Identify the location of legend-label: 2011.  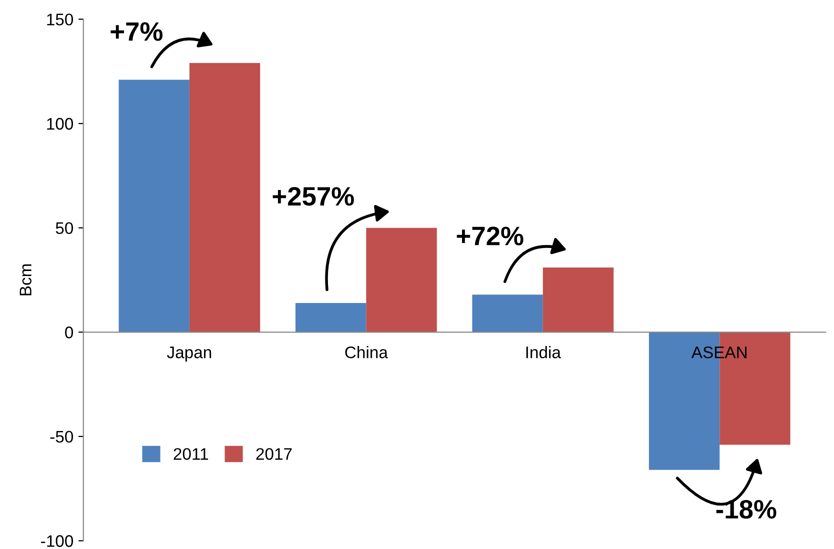
(191, 454).